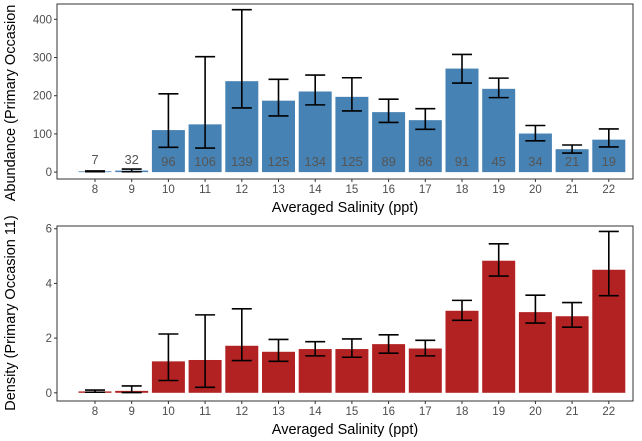  I want to click on abundance-x-tick-13: 13, so click(278, 190).